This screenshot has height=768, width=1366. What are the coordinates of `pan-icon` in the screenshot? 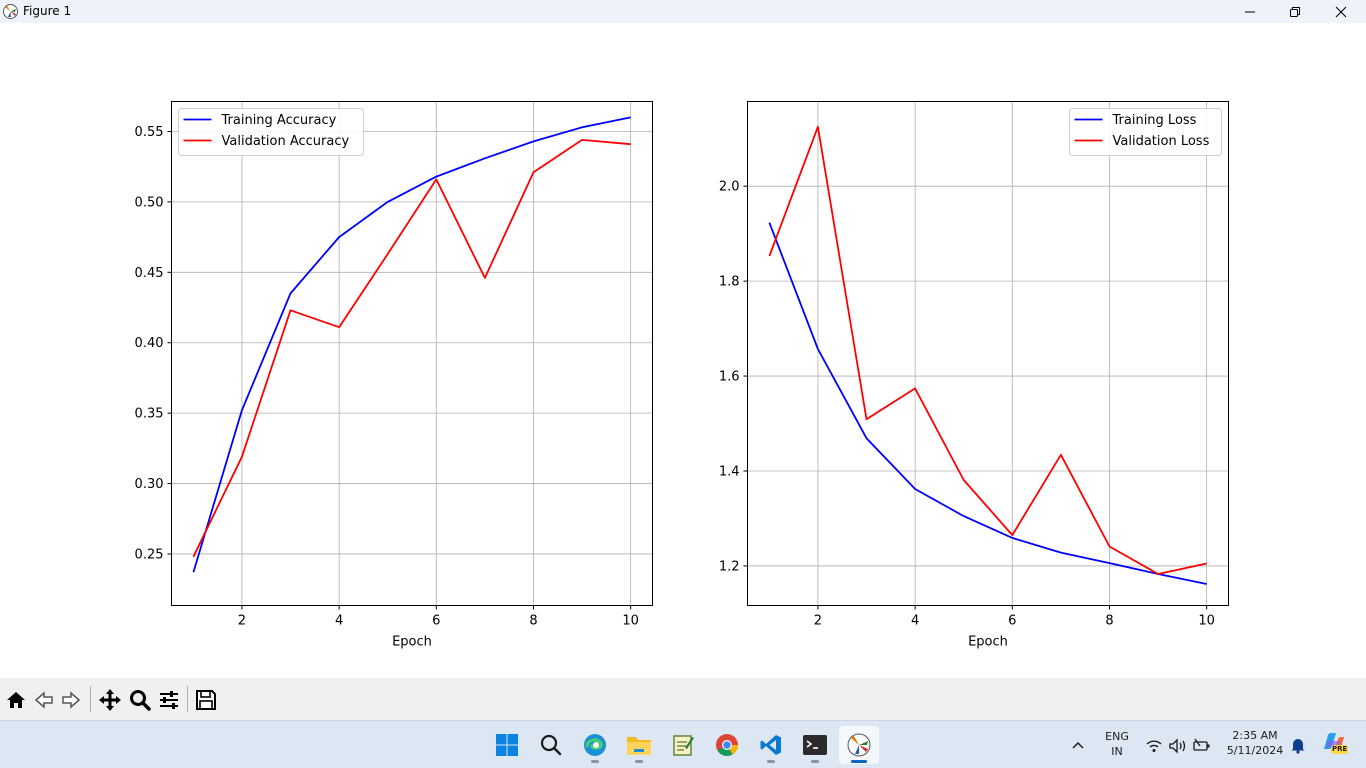 It's located at (110, 700).